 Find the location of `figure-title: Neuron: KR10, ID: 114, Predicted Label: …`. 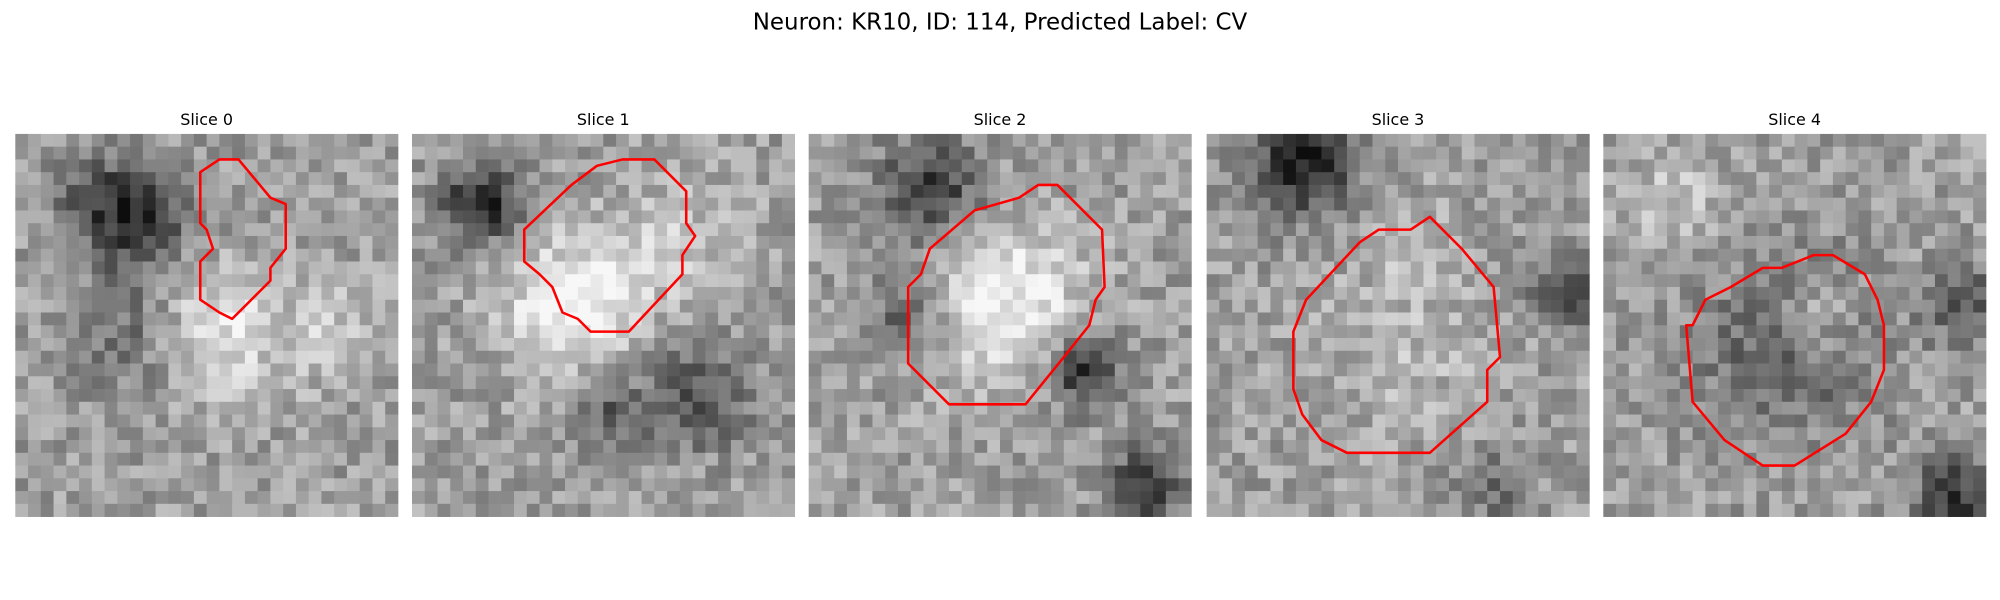

figure-title: Neuron: KR10, ID: 114, Predicted Label: … is located at coordinates (1000, 22).